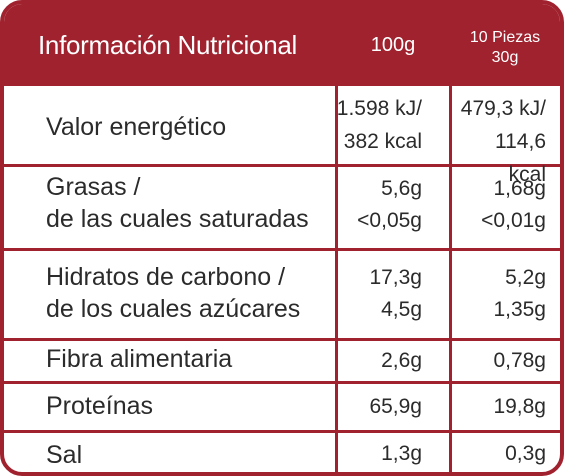  I want to click on carbohydrates-100g: 17,3g, so click(395, 277).